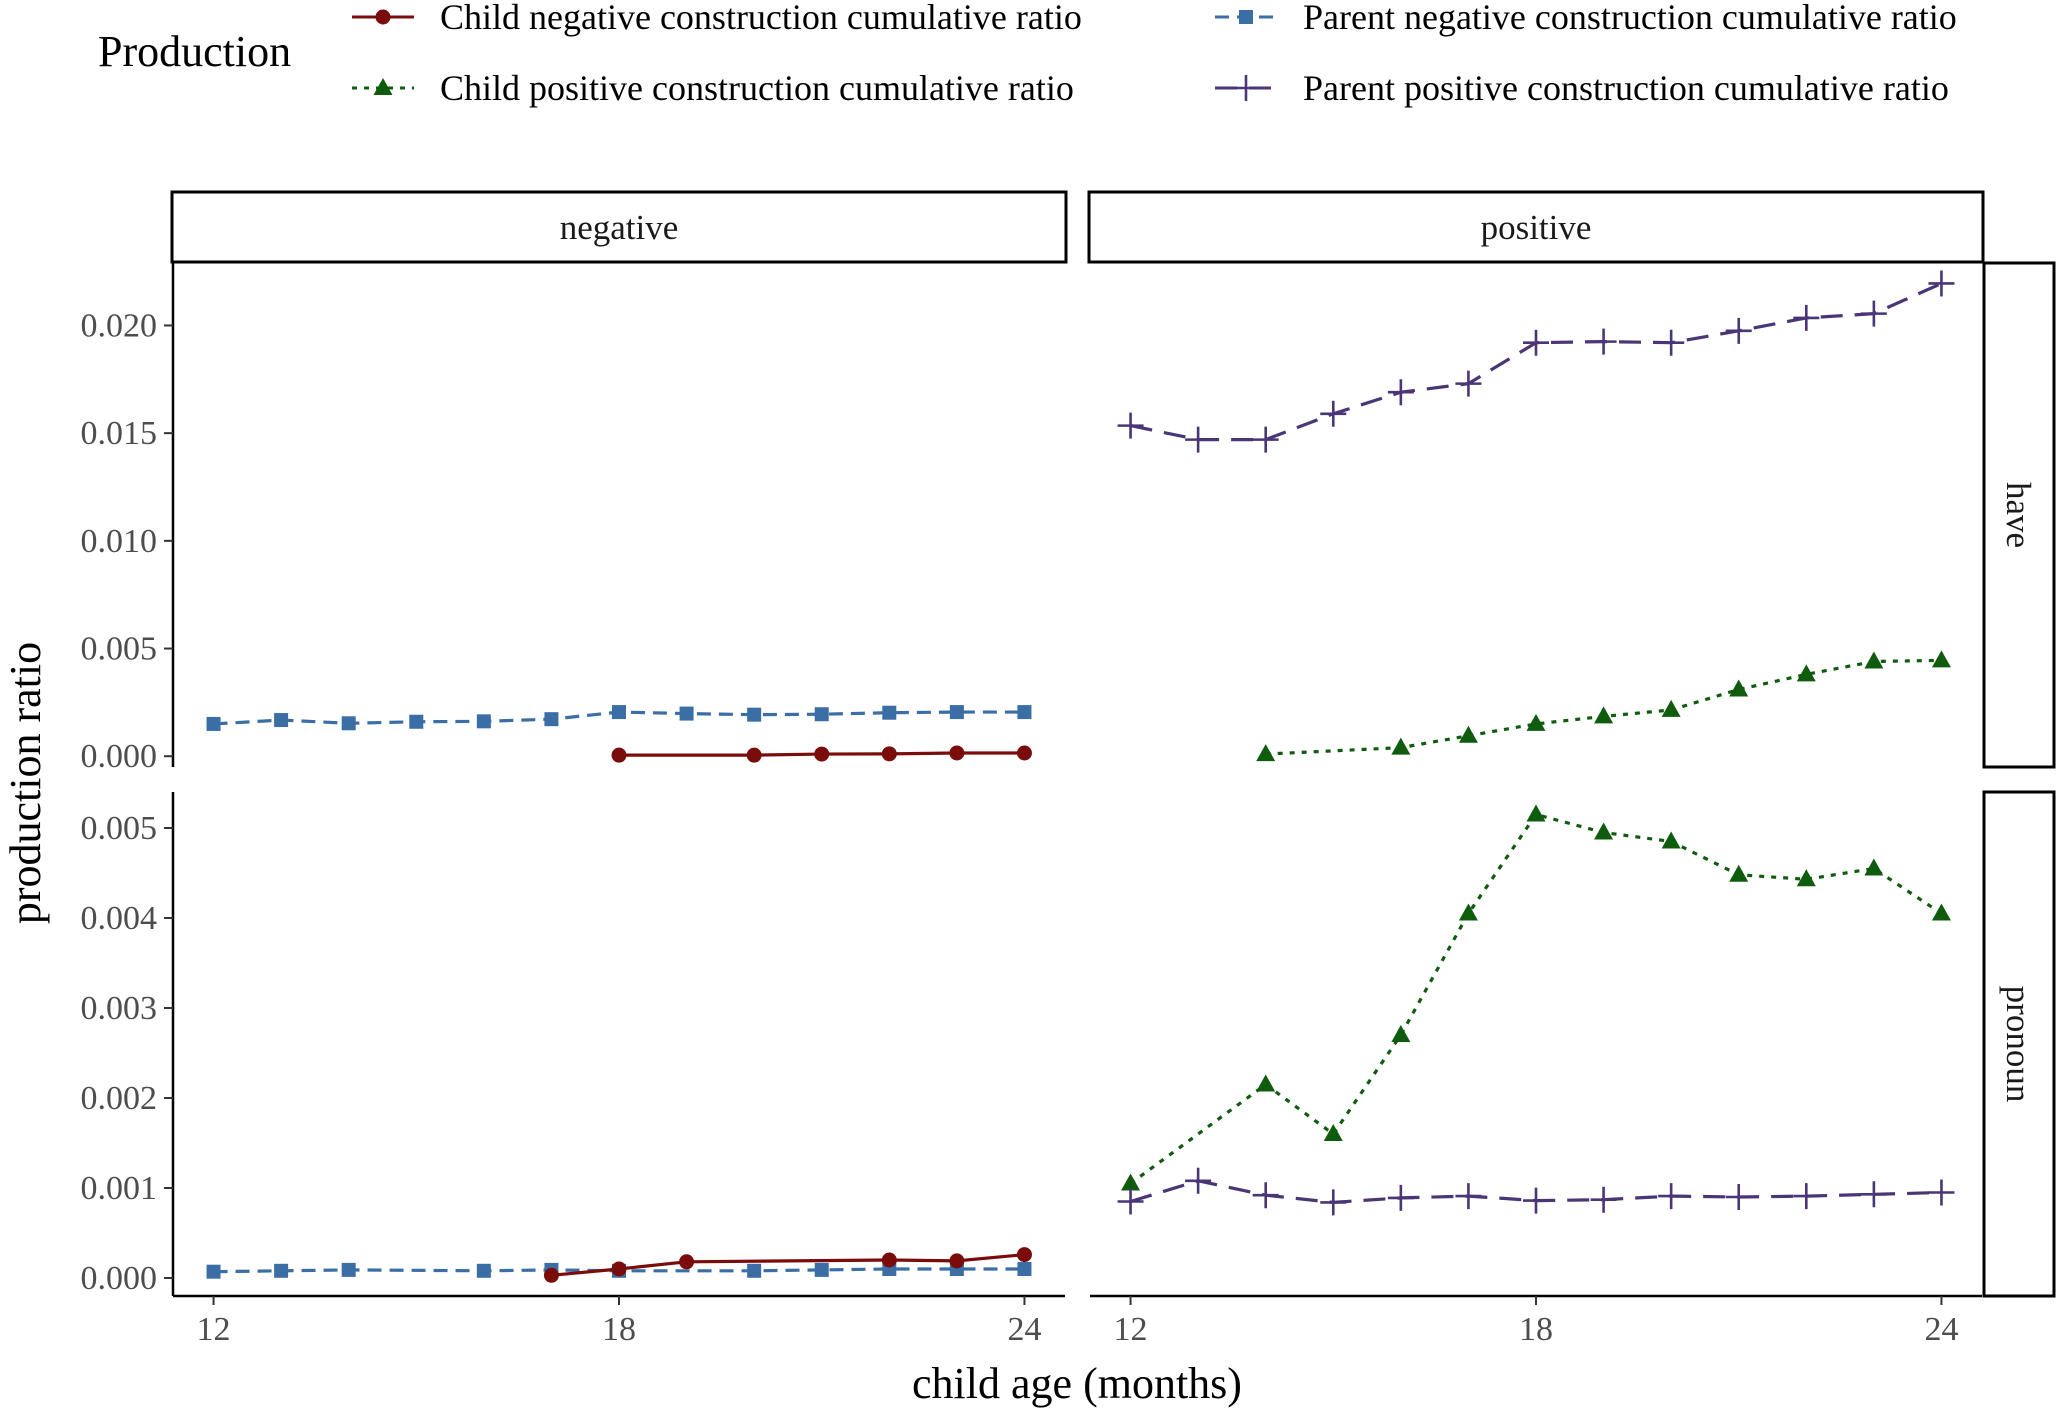  I want to click on y-tick-label: 0.020, so click(119, 325).